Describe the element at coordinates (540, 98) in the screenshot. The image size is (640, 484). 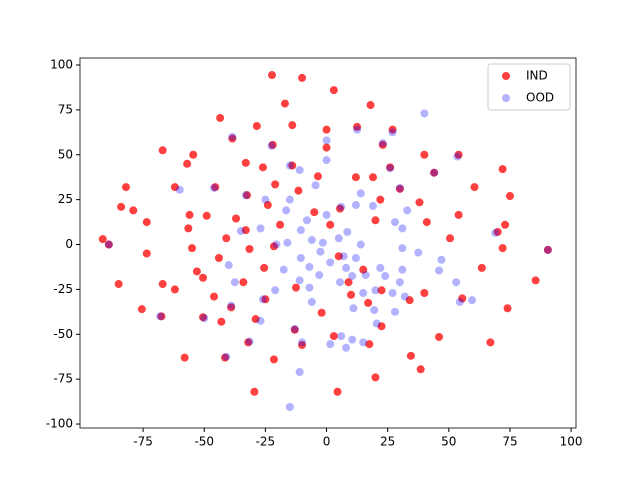
I see `legend-label: OOD` at that location.